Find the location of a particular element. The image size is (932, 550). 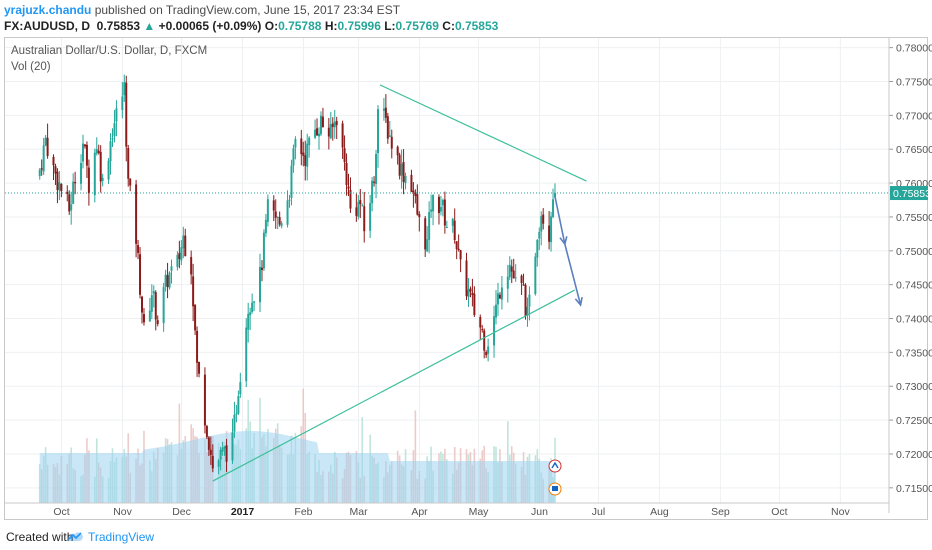

x-tick-label: Oct is located at coordinates (779, 512).